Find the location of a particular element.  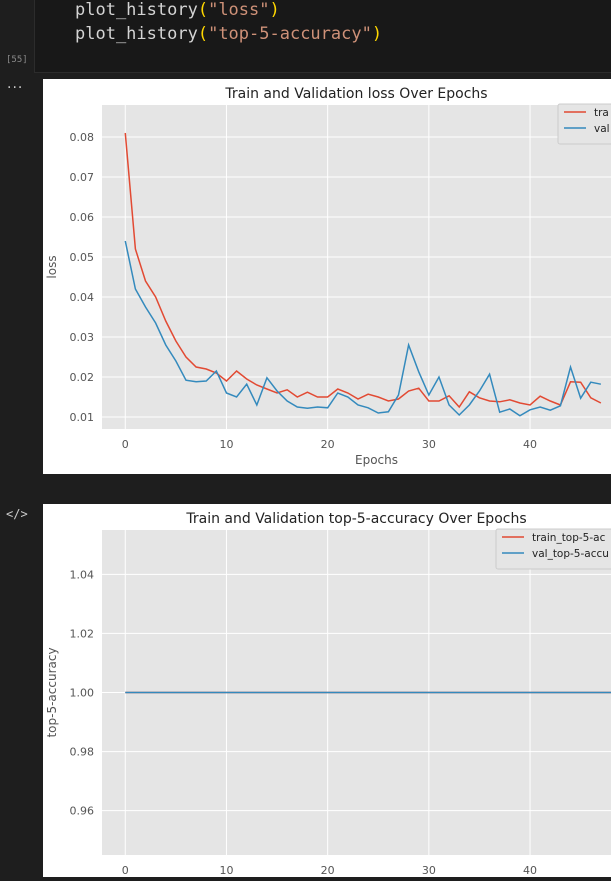

legend-label-val: val_top-5-accu is located at coordinates (570, 554).